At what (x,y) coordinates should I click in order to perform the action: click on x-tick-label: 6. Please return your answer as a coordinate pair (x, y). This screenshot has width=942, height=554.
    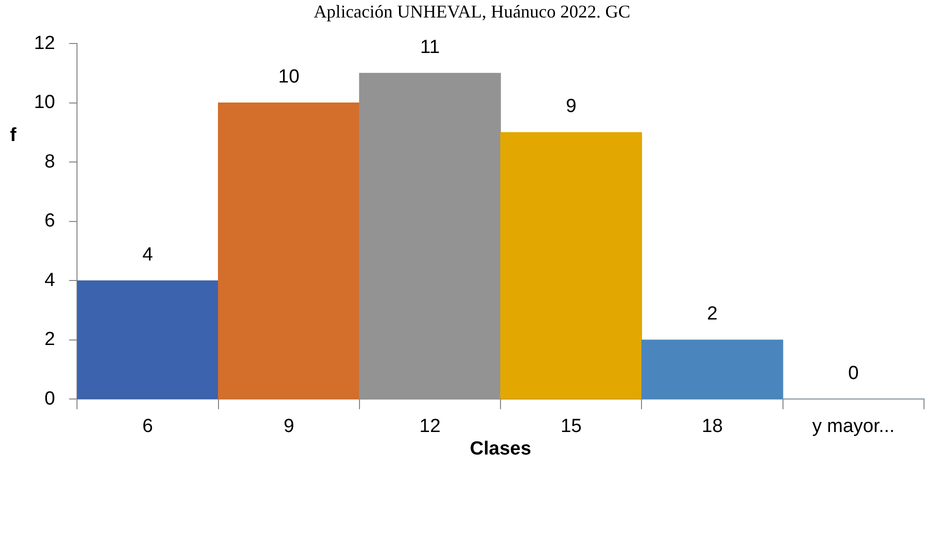
    Looking at the image, I should click on (147, 426).